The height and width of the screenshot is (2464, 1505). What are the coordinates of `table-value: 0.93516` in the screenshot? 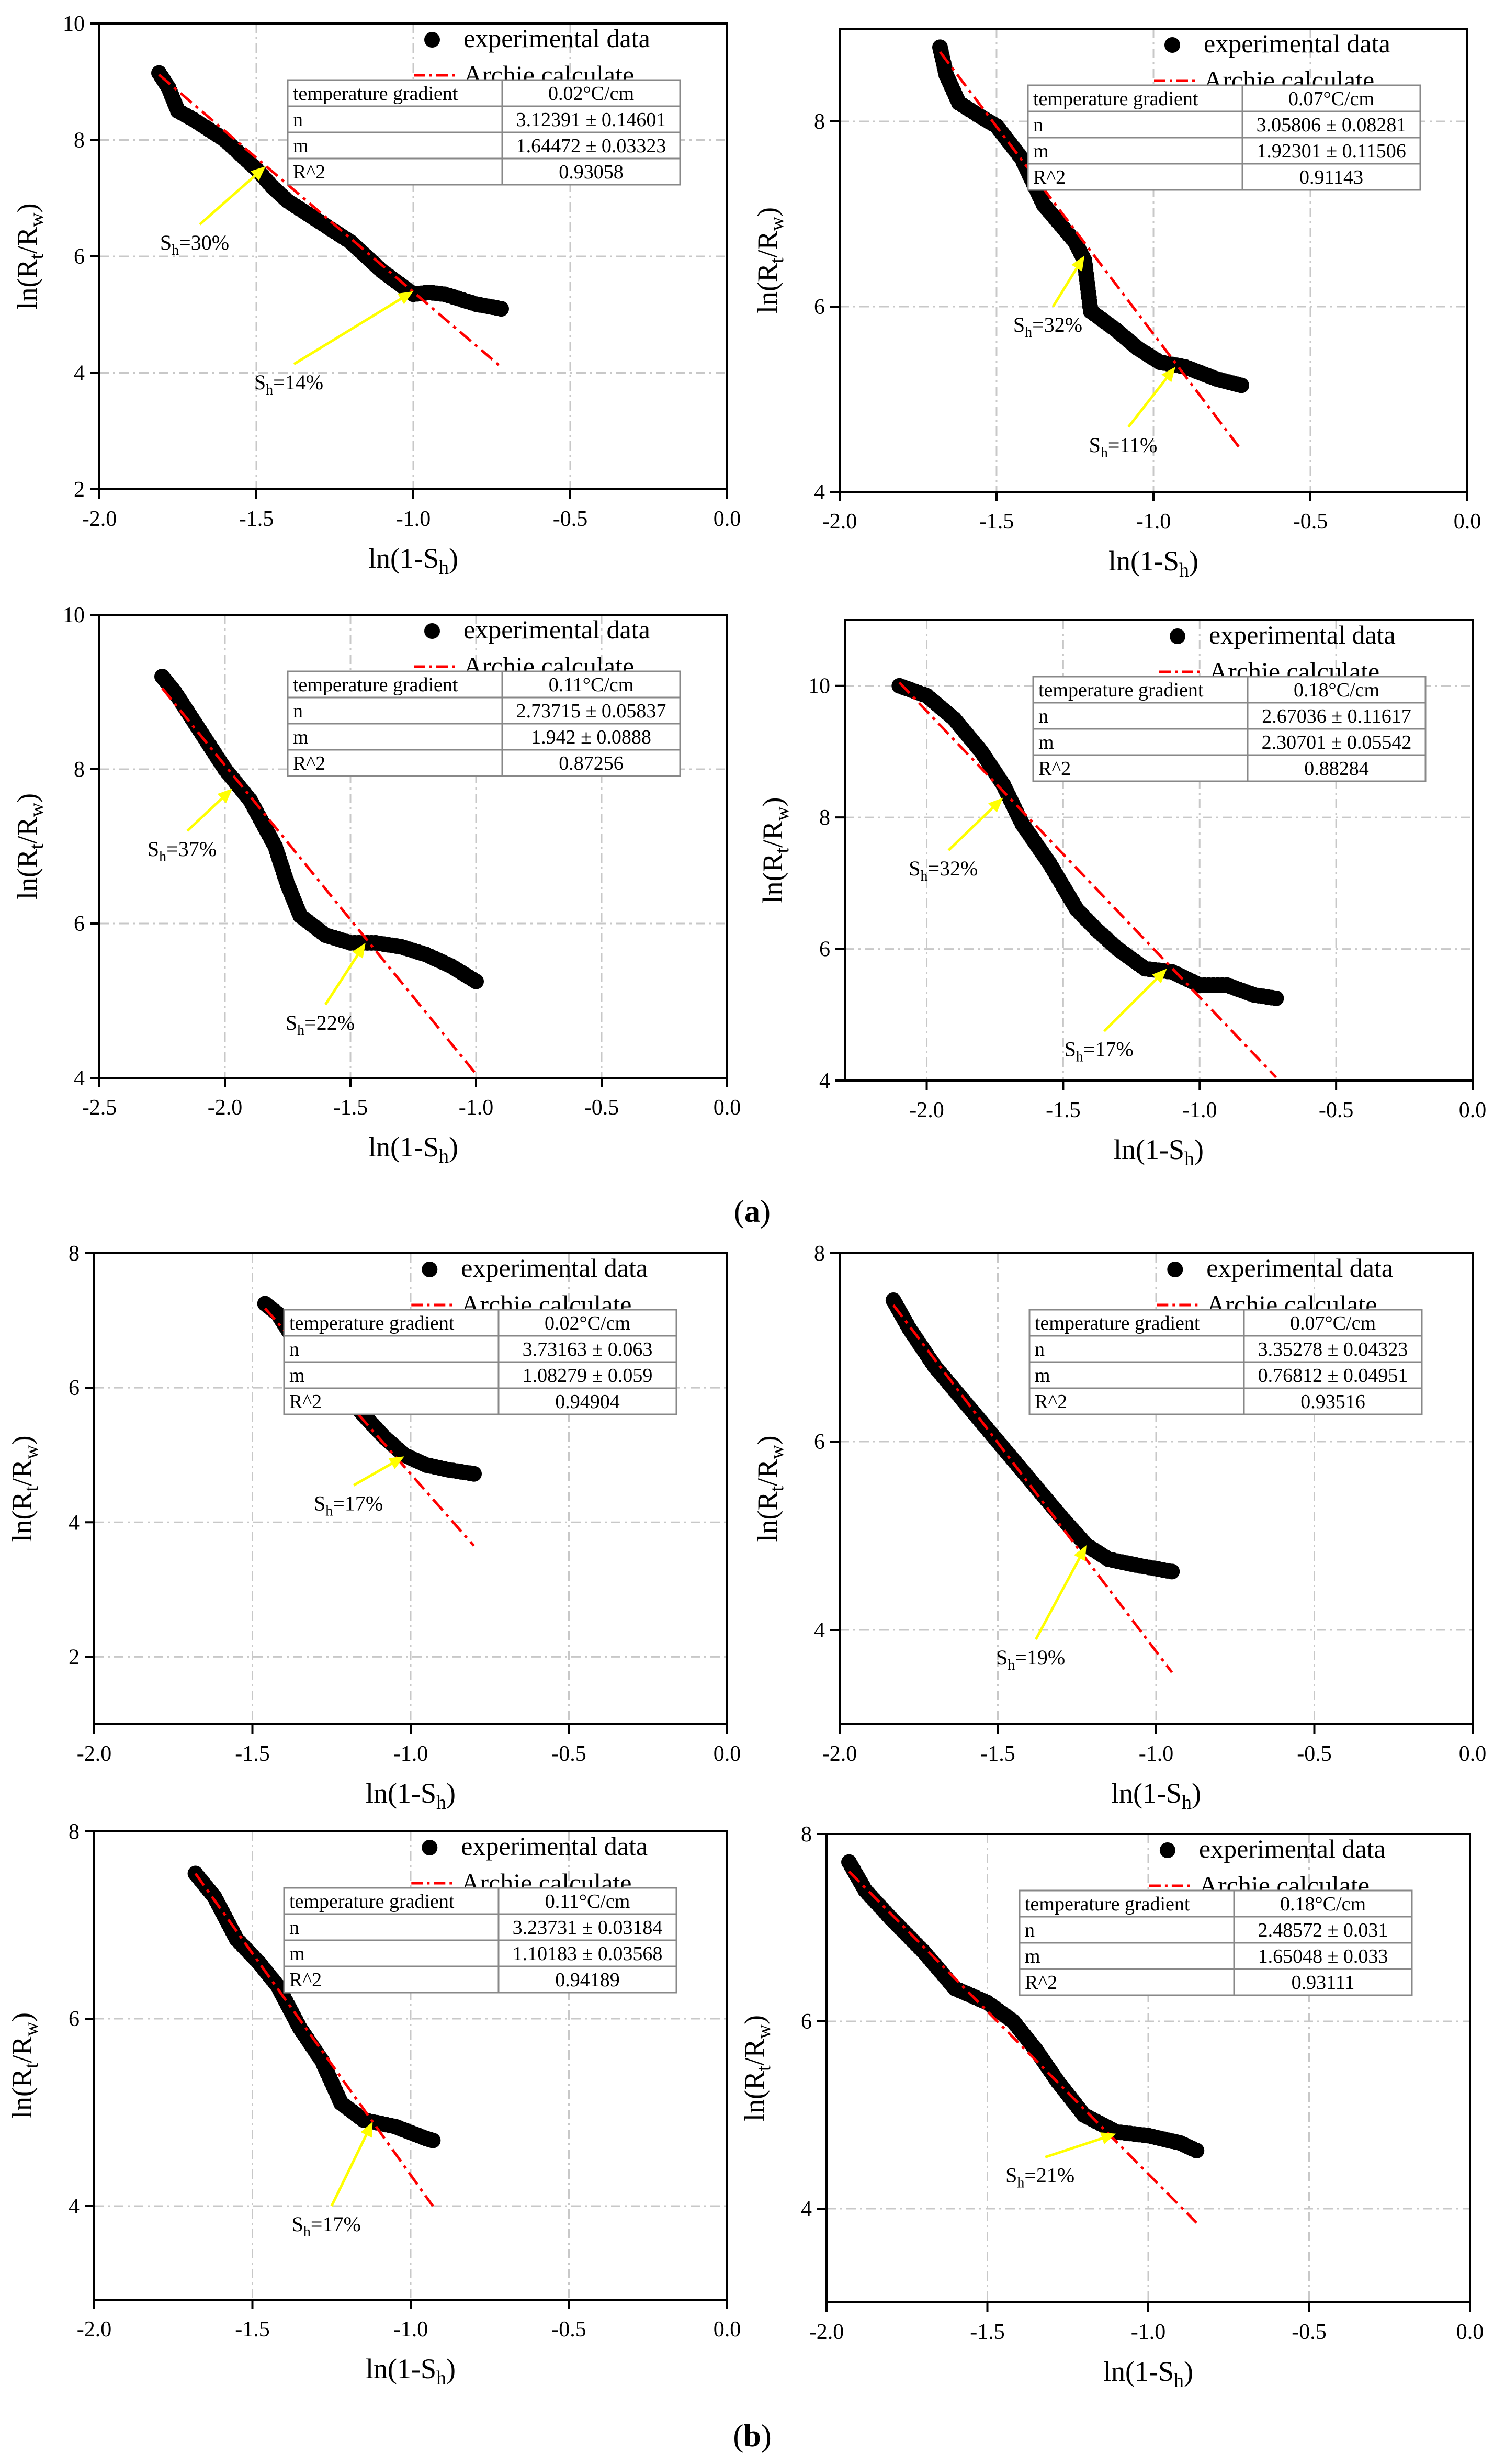 It's located at (1332, 1402).